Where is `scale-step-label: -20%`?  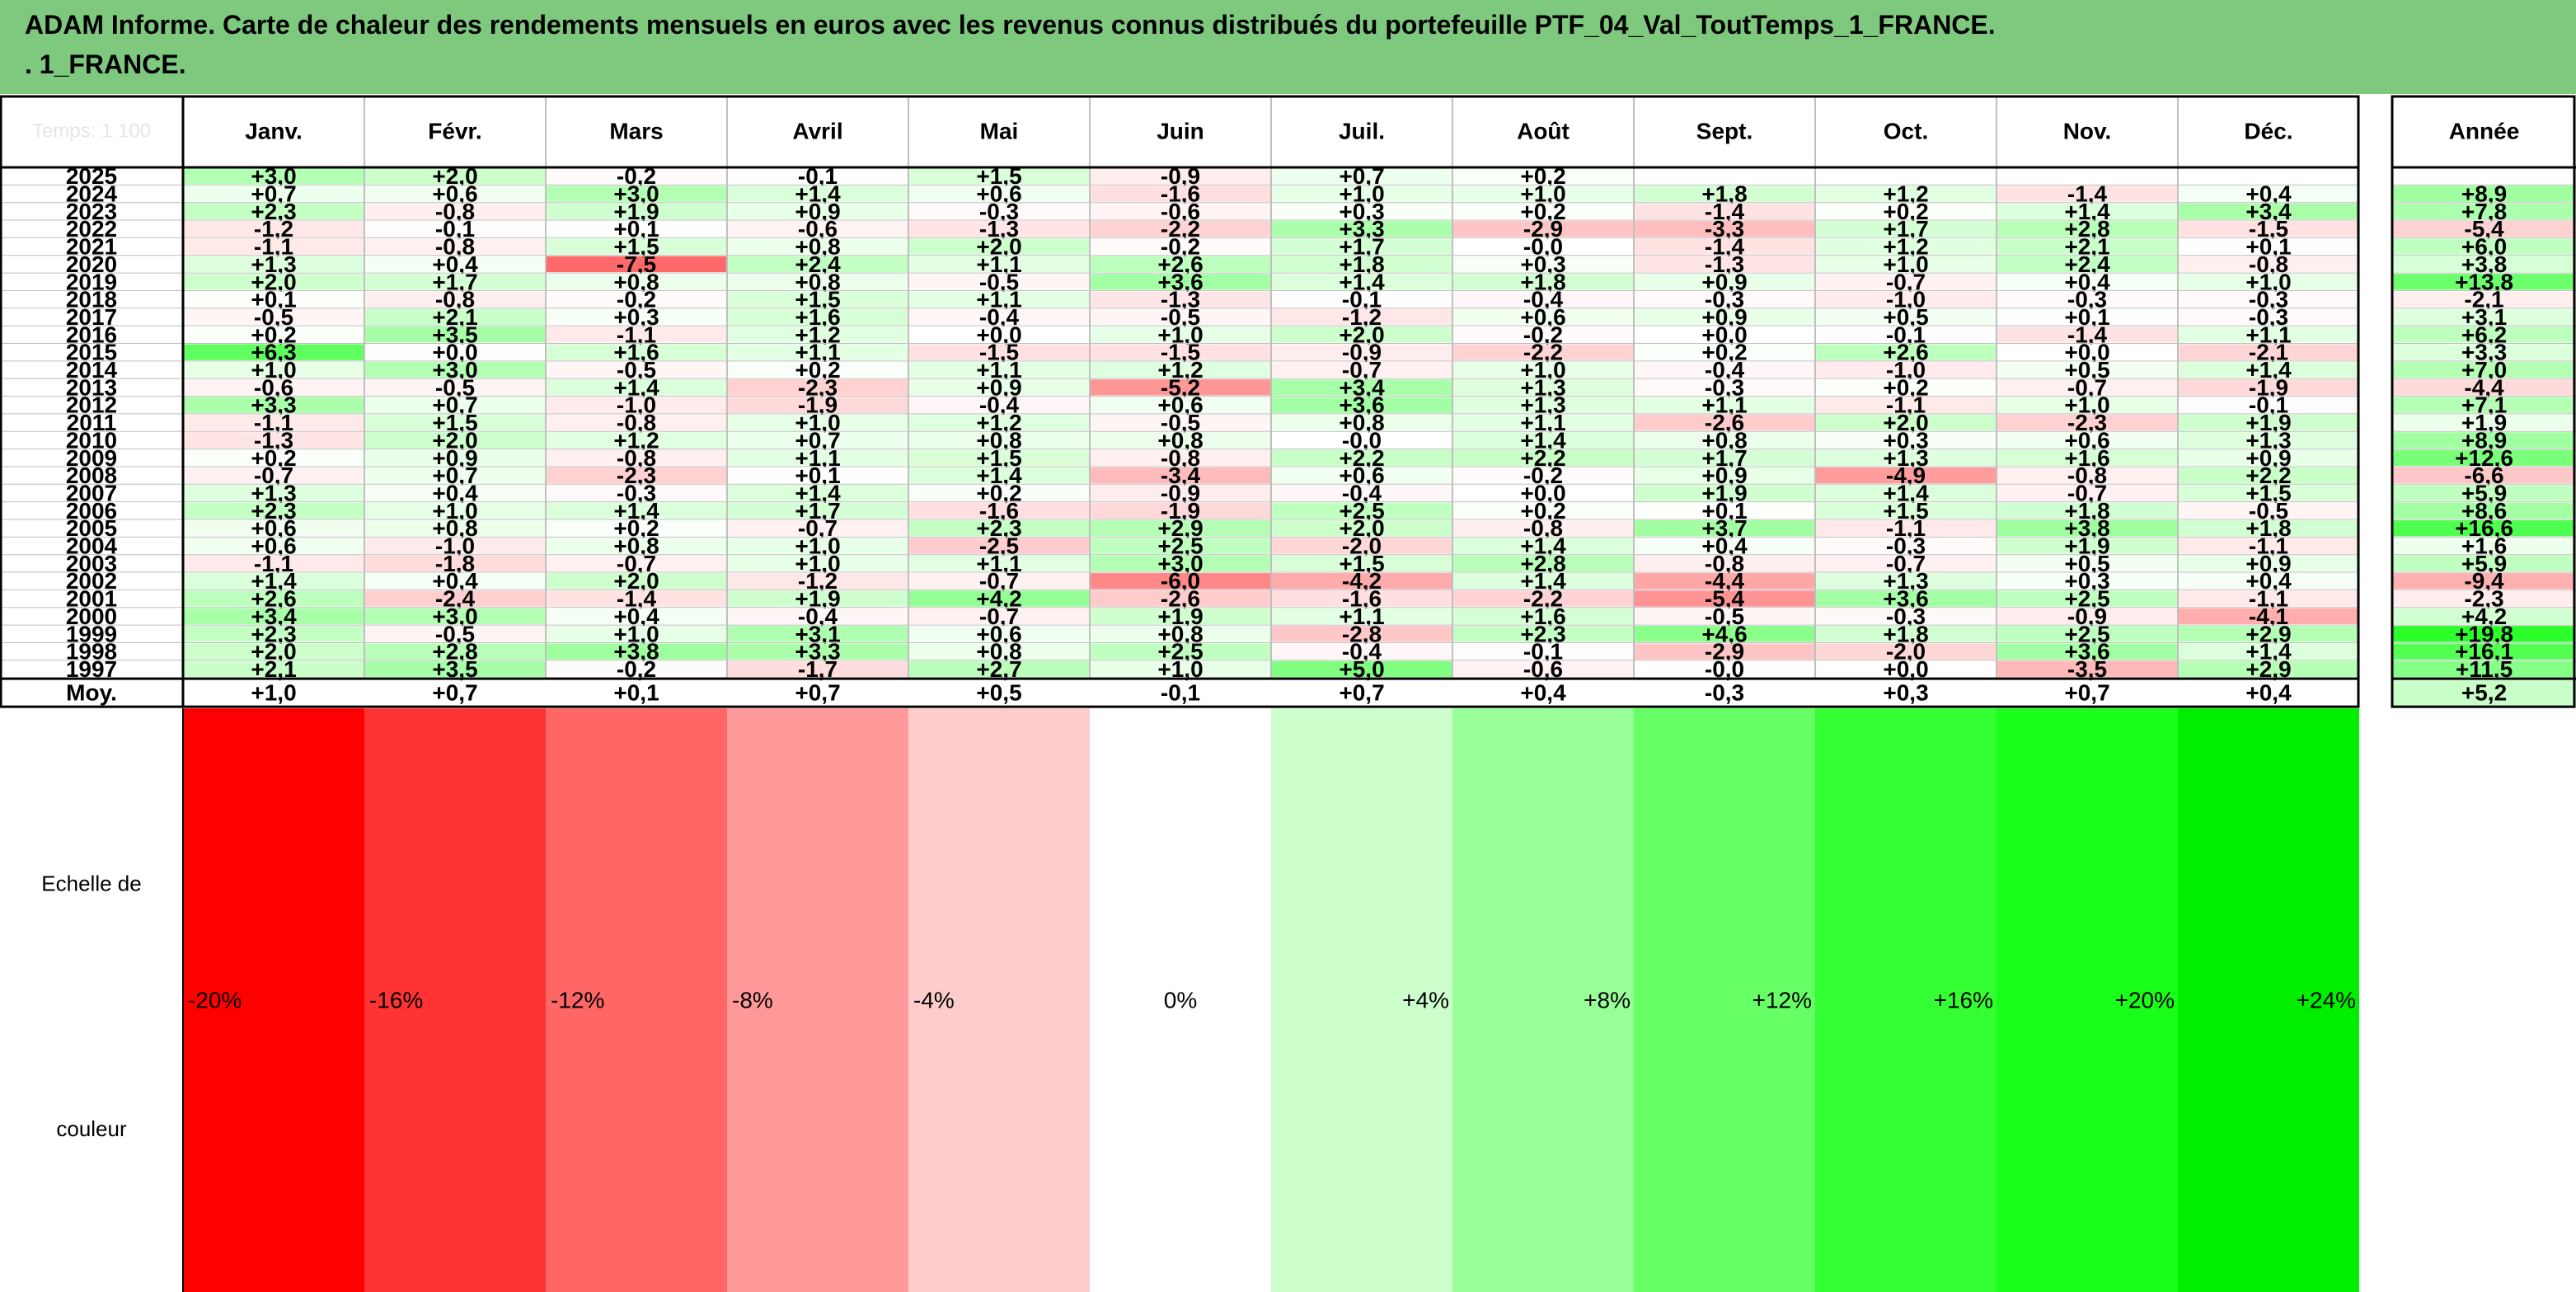
scale-step-label: -20% is located at coordinates (215, 1000).